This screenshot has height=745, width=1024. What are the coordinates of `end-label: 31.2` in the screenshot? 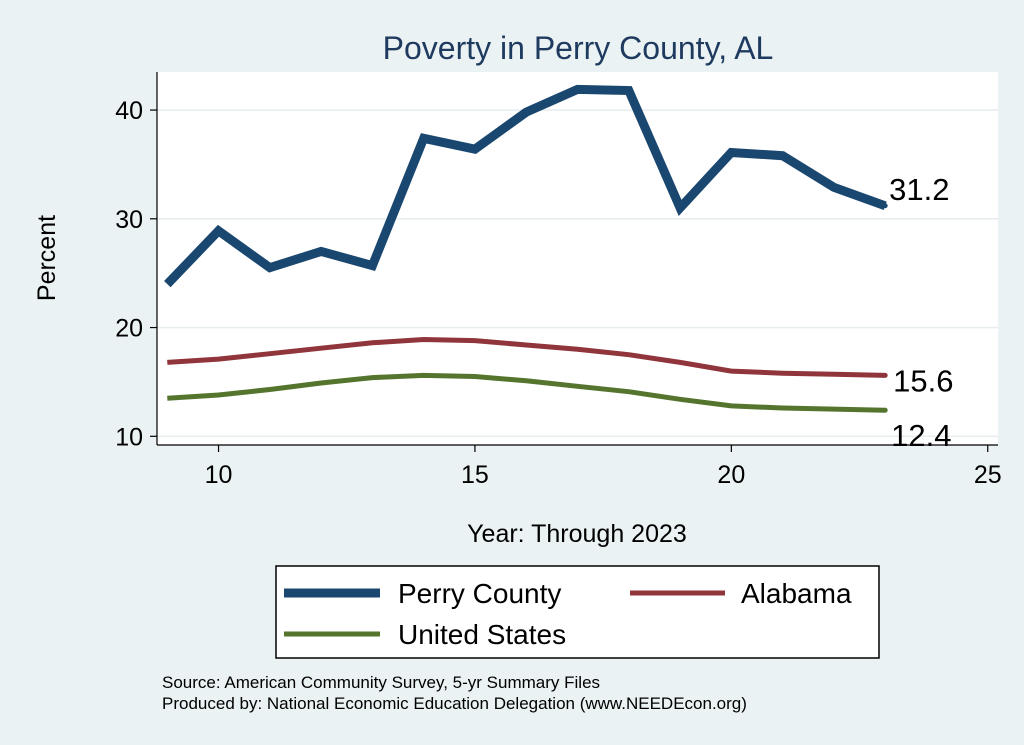 It's located at (919, 189).